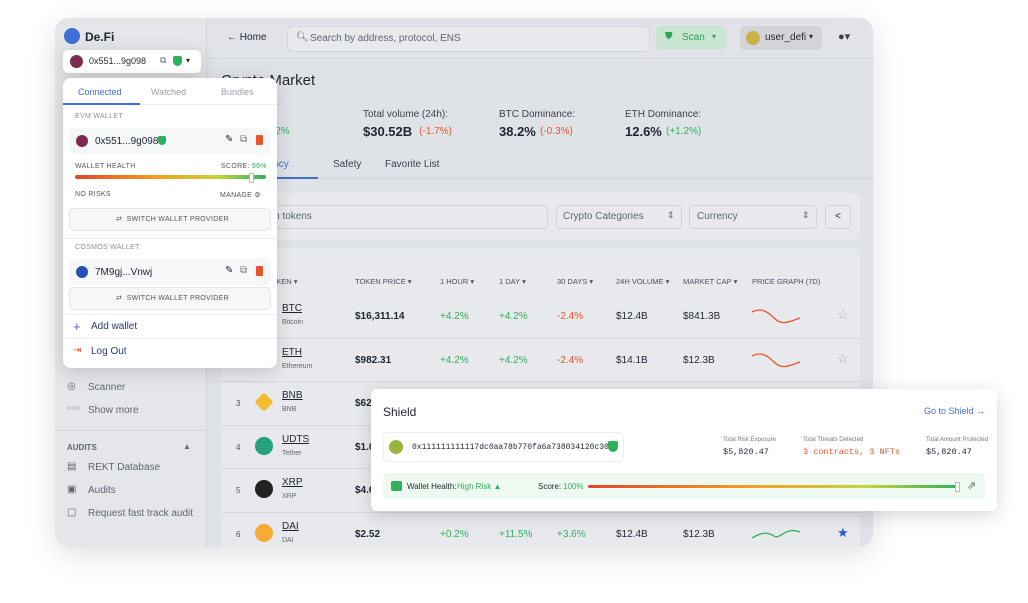  What do you see at coordinates (454, 534) in the screenshot?
I see `change: +0.2%` at bounding box center [454, 534].